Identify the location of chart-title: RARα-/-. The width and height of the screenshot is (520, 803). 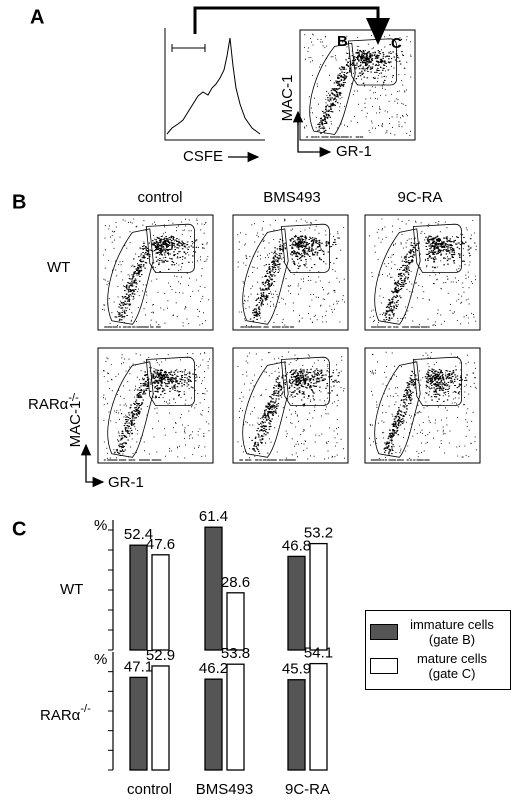
(65, 713).